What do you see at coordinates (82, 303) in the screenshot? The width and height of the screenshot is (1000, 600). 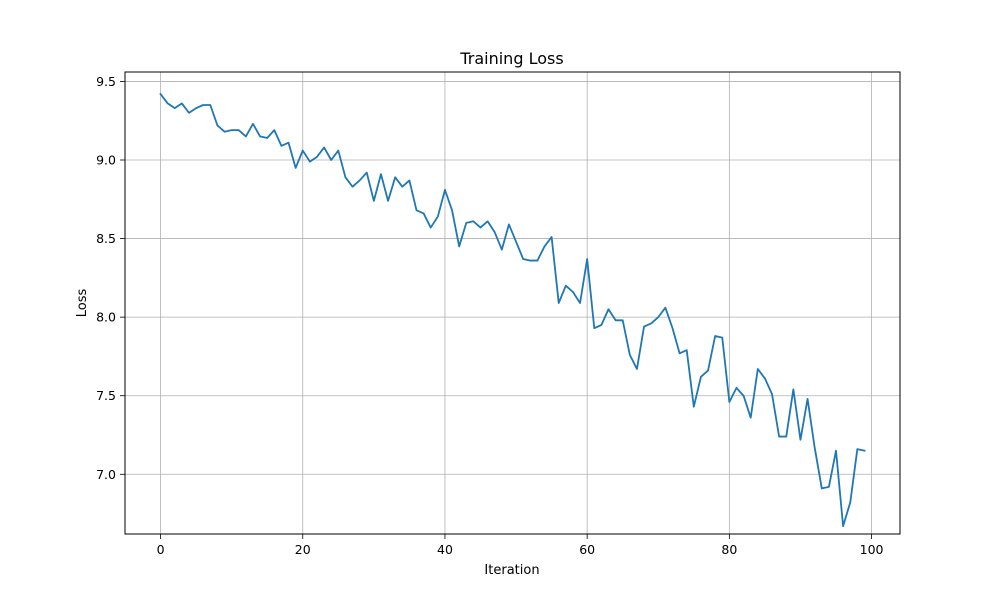 I see `y-axis-label: Loss` at bounding box center [82, 303].